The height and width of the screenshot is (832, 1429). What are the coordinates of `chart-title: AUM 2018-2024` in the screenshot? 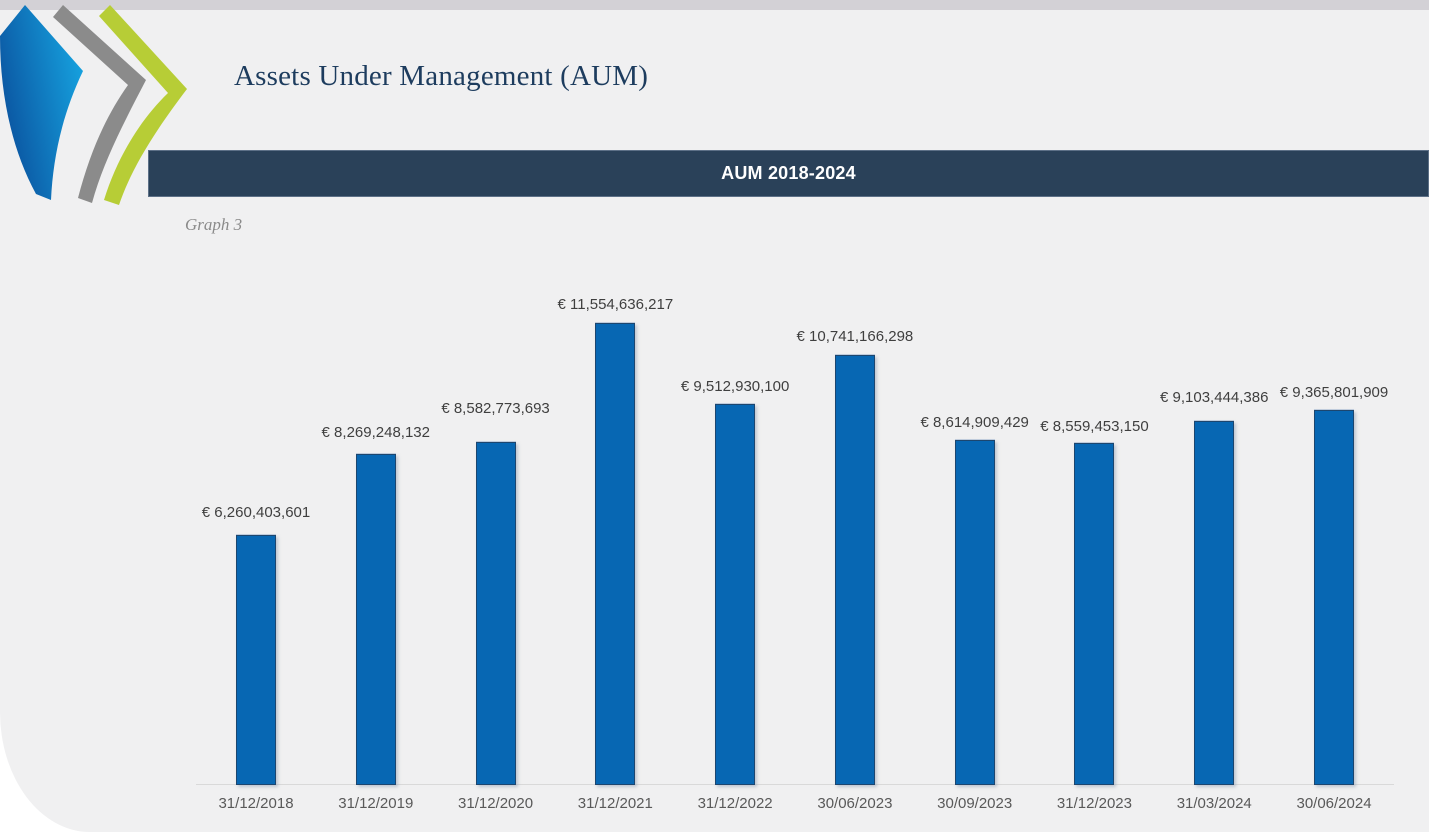 It's located at (788, 173).